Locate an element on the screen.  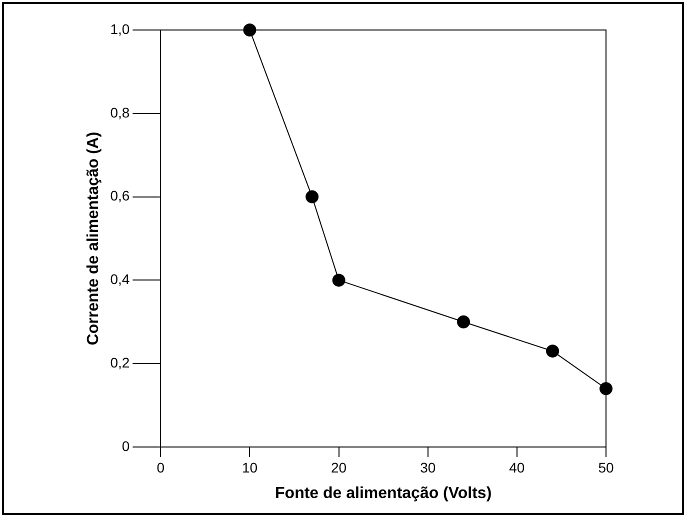
y-tick-label: 0,8 is located at coordinates (120, 112).